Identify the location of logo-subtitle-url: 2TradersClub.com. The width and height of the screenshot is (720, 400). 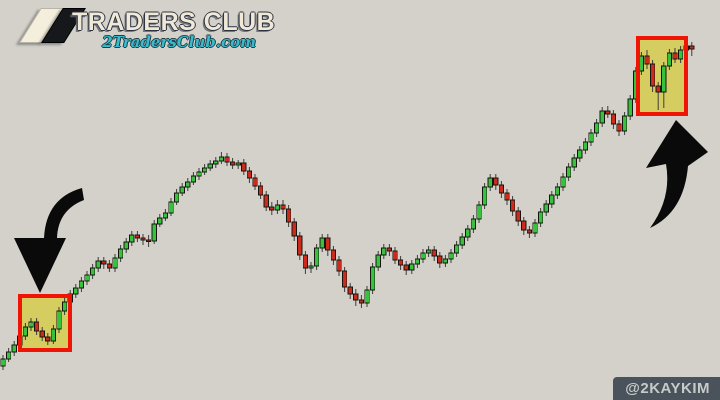
(179, 42).